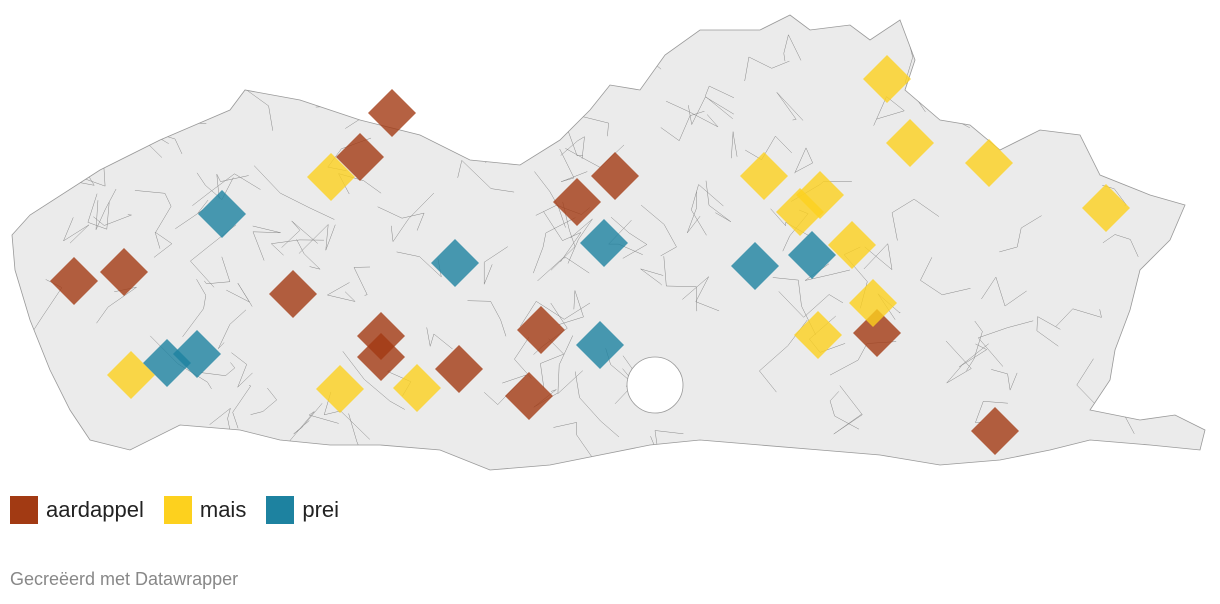 The width and height of the screenshot is (1220, 604). Describe the element at coordinates (124, 579) in the screenshot. I see `credit: Gecreëerd met Datawrapper` at that location.